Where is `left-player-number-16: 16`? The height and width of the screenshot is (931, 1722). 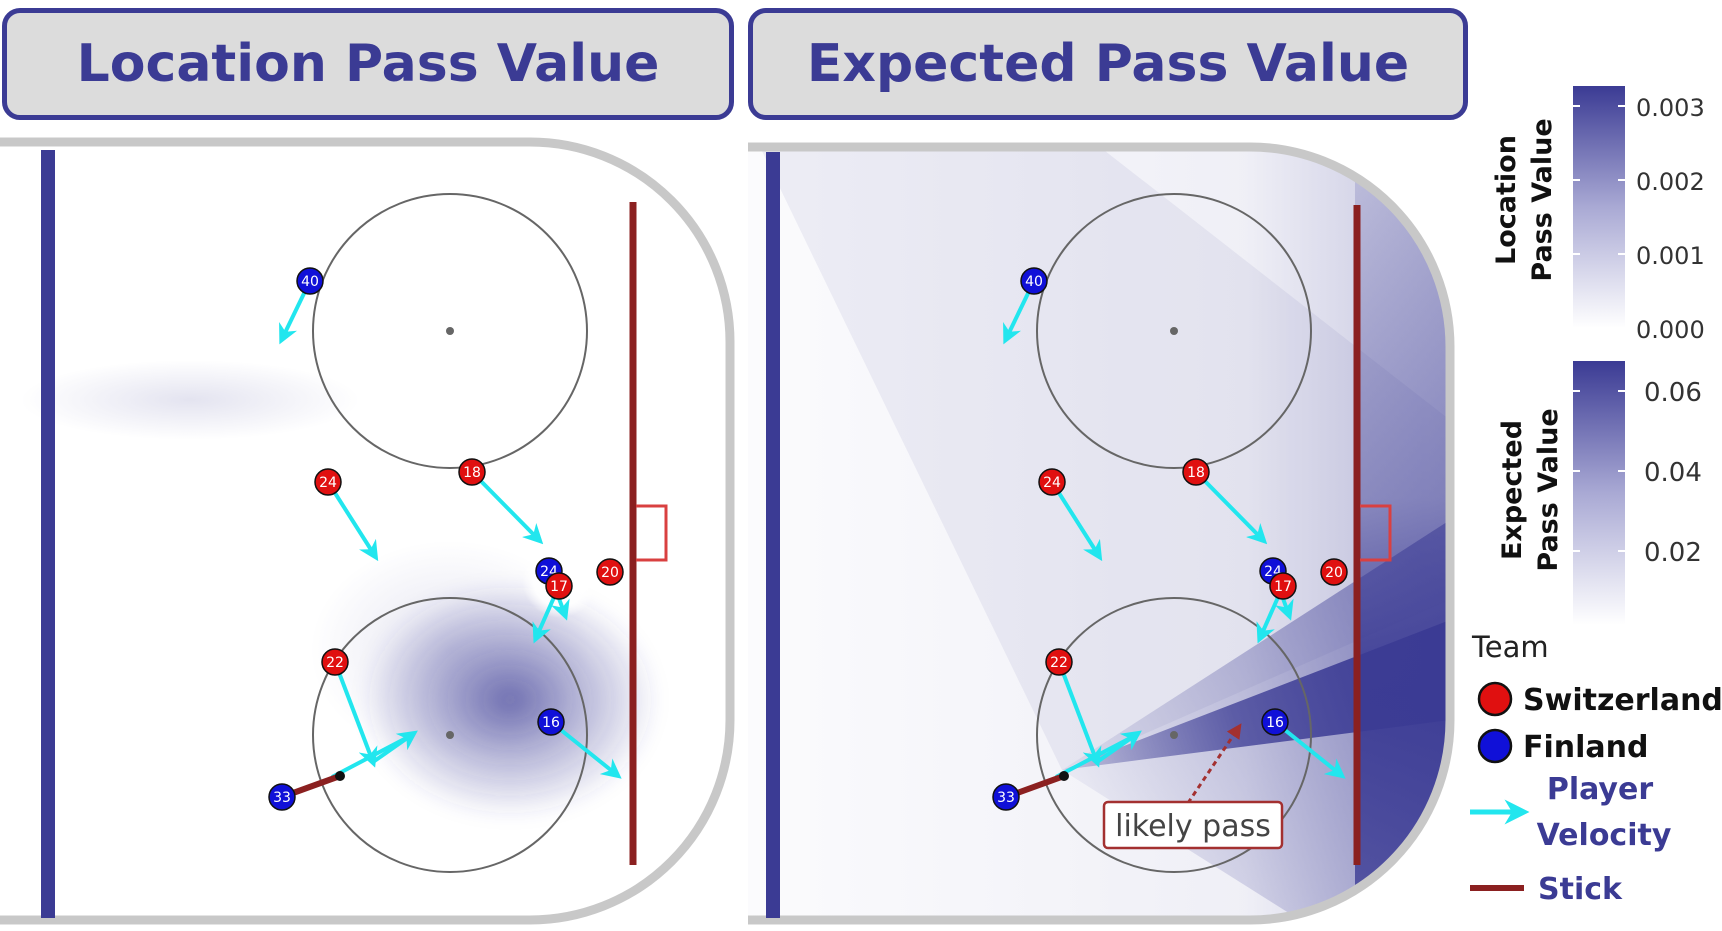 left-player-number-16: 16 is located at coordinates (551, 723).